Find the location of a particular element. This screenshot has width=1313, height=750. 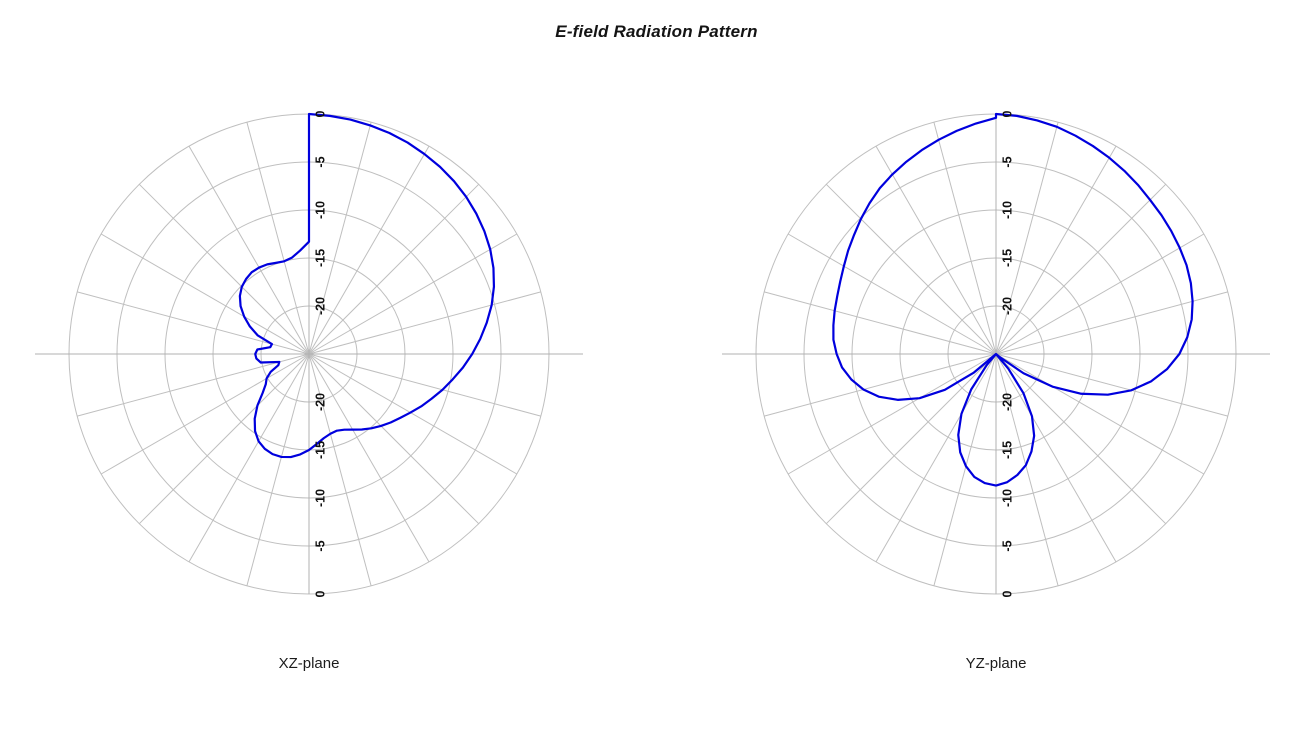

panel-caption-xz: XZ-plane is located at coordinates (309, 663).